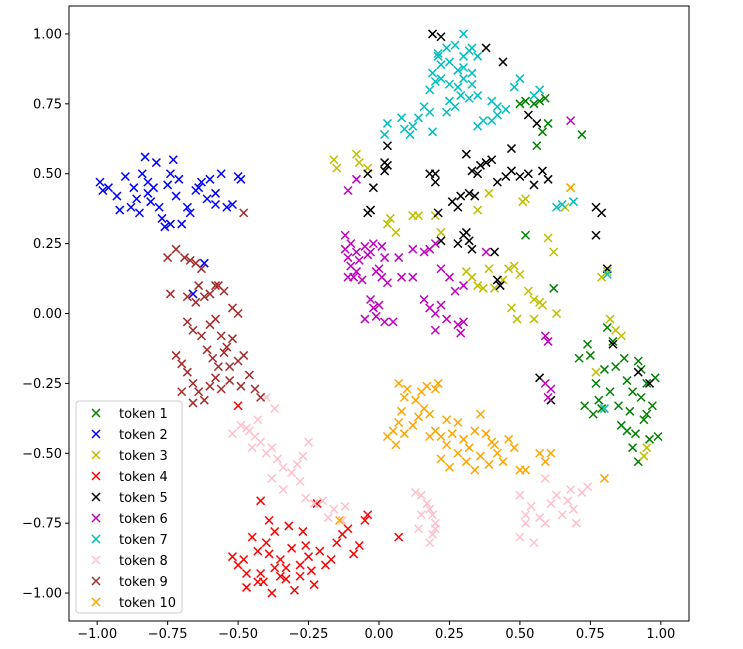 The image size is (743, 649). What do you see at coordinates (129, 435) in the screenshot?
I see `legend-item: token 2` at bounding box center [129, 435].